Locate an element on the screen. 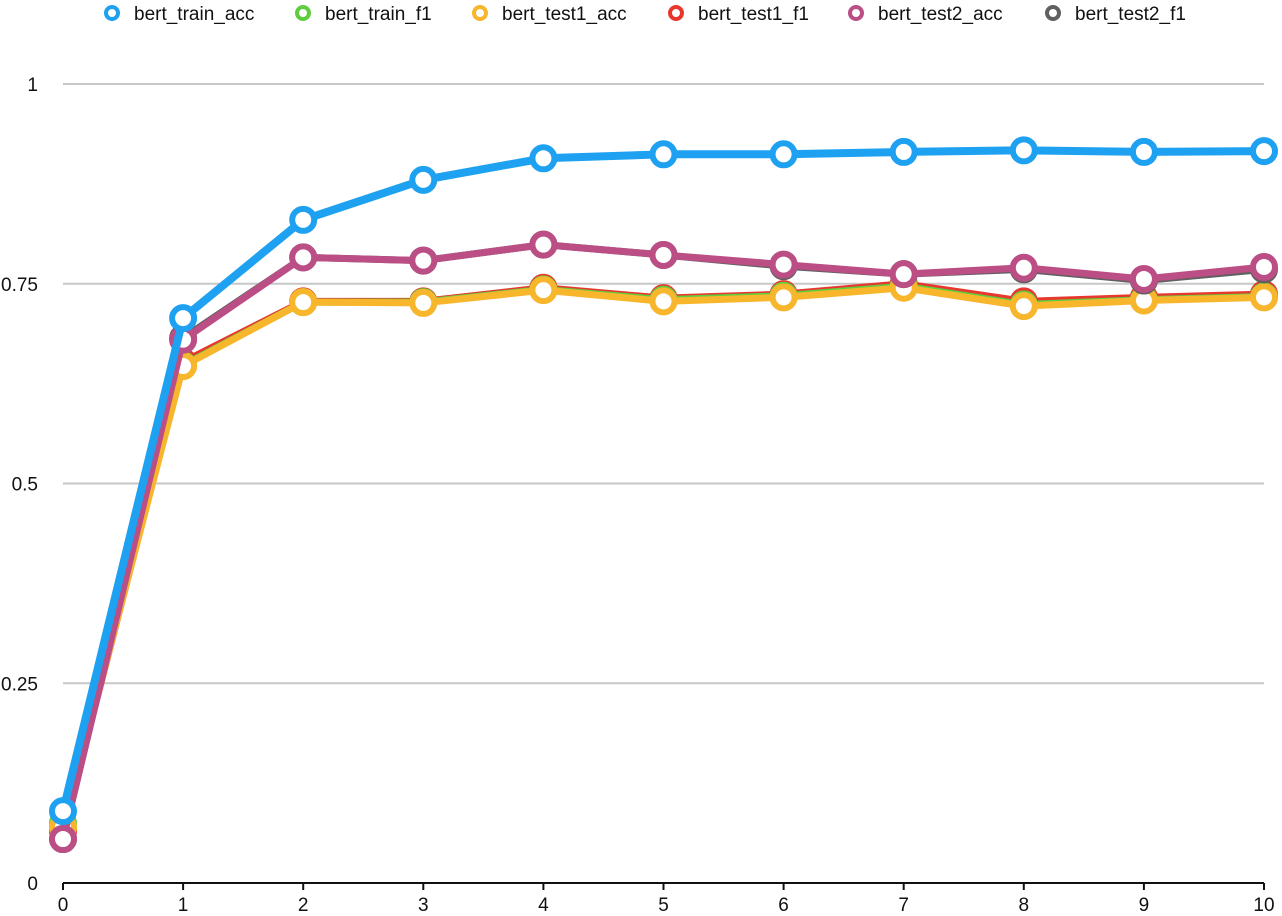  legend-item-bert-test2-f1: bert_test2_f1 is located at coordinates (1115, 14).